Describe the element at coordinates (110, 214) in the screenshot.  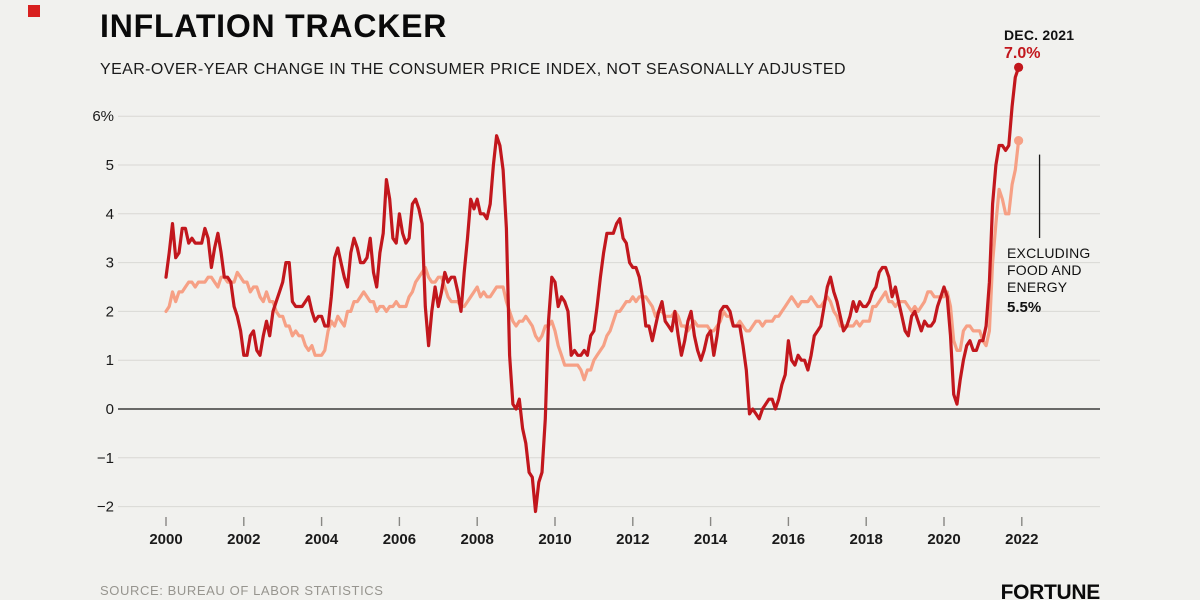
I see `y-axis-label: 4` at that location.